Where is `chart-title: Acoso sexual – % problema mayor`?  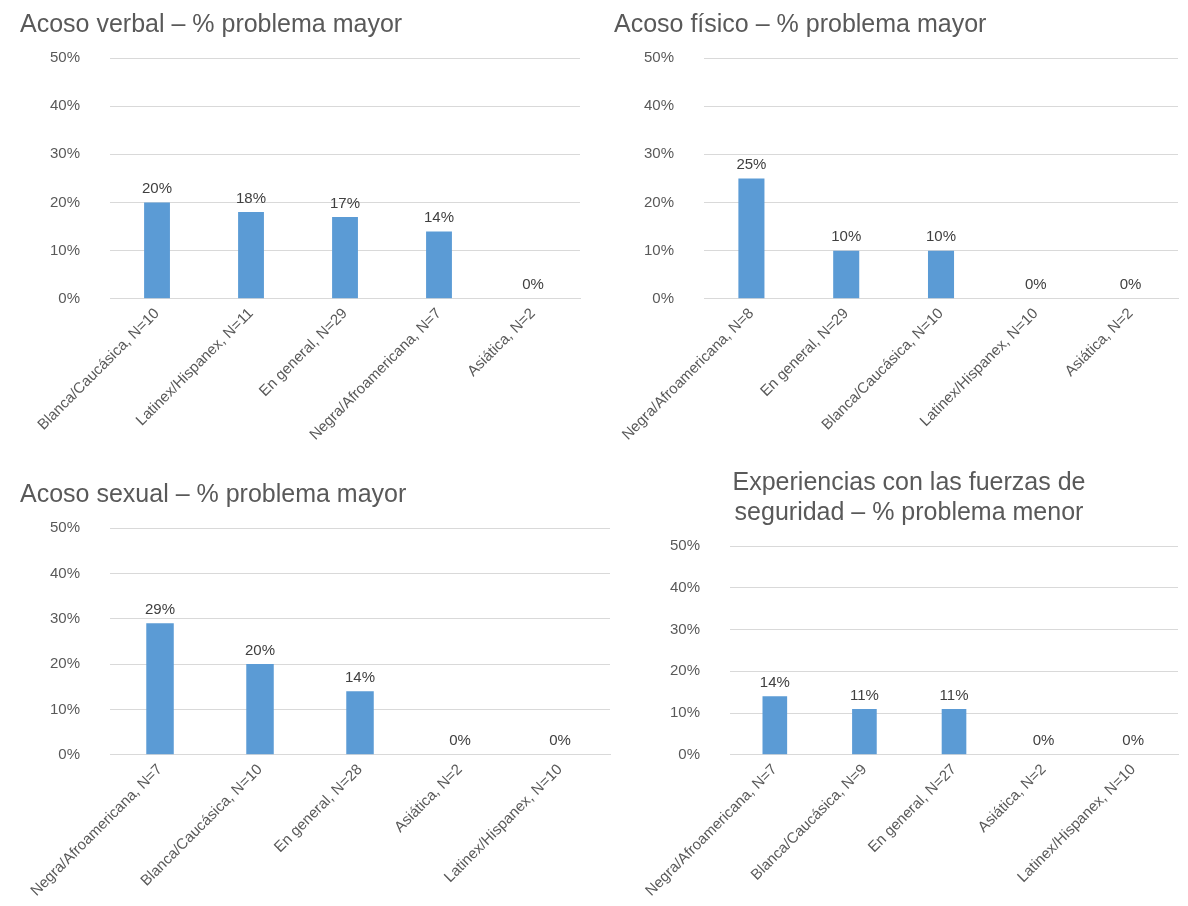
chart-title: Acoso sexual – % problema mayor is located at coordinates (213, 492).